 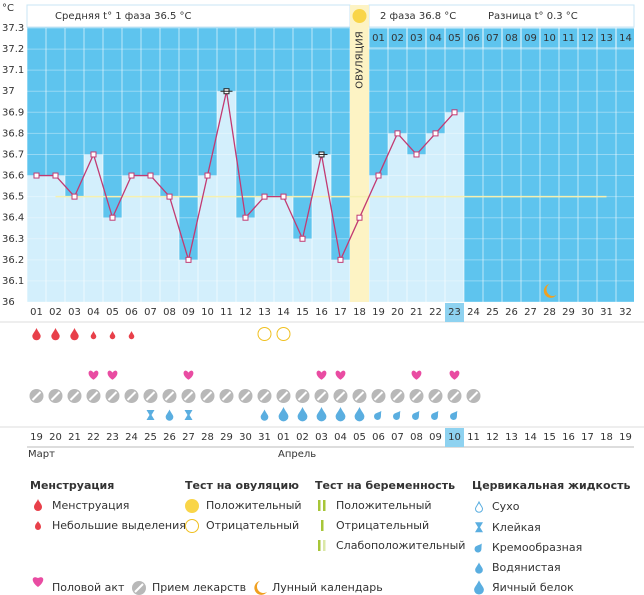 I want to click on post-ov-day: 11, so click(x=568, y=38).